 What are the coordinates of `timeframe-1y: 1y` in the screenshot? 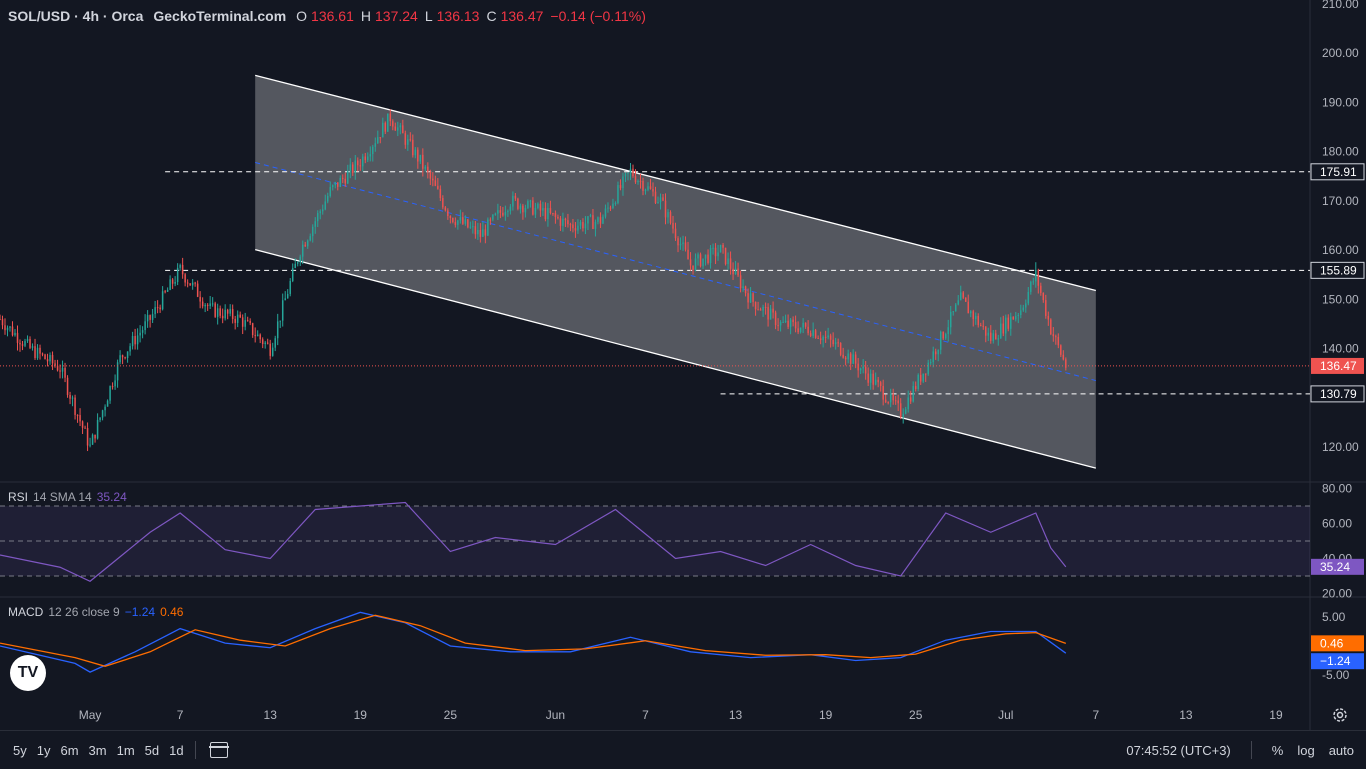 It's located at (43, 750).